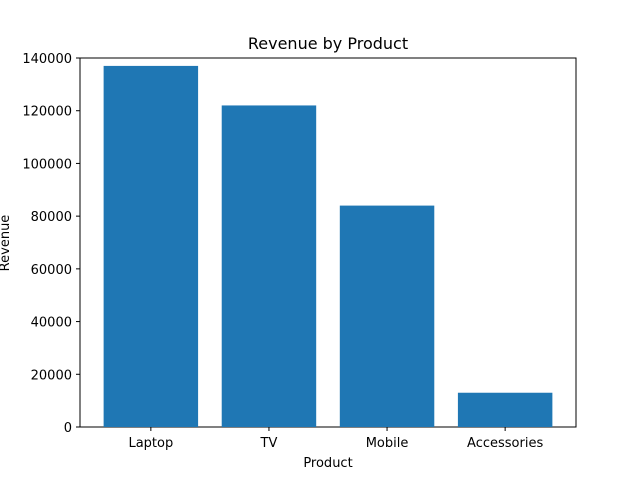 This screenshot has height=480, width=640. Describe the element at coordinates (51, 217) in the screenshot. I see `y-tick-label: 80000` at that location.